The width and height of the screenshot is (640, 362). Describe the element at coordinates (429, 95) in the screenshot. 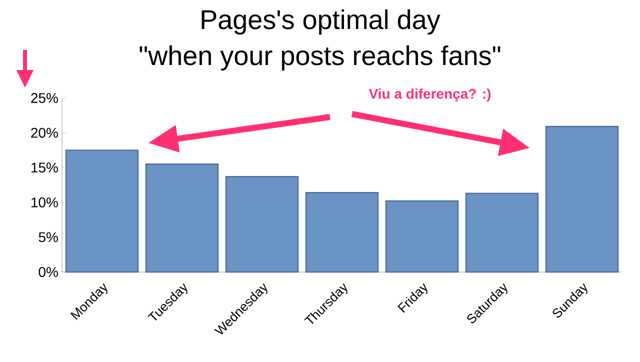

I see `annotation: Viu a diferença? :)` at that location.